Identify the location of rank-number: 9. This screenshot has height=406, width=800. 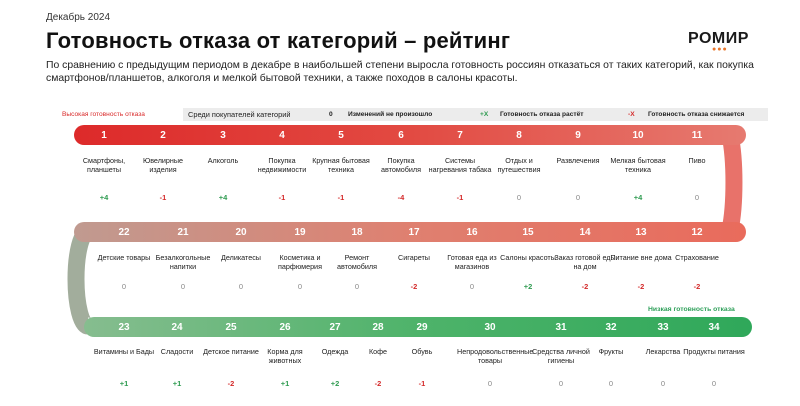
(578, 135).